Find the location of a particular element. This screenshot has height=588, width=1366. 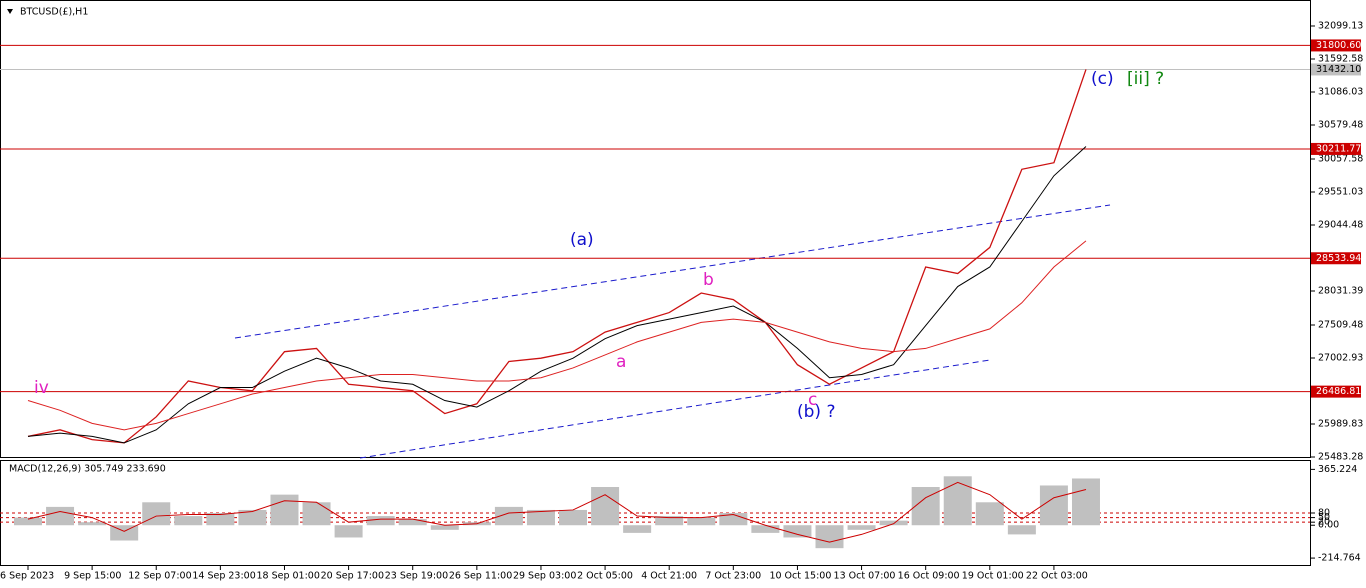

x-tick-label: 22 Oct 03:00 is located at coordinates (1057, 576).